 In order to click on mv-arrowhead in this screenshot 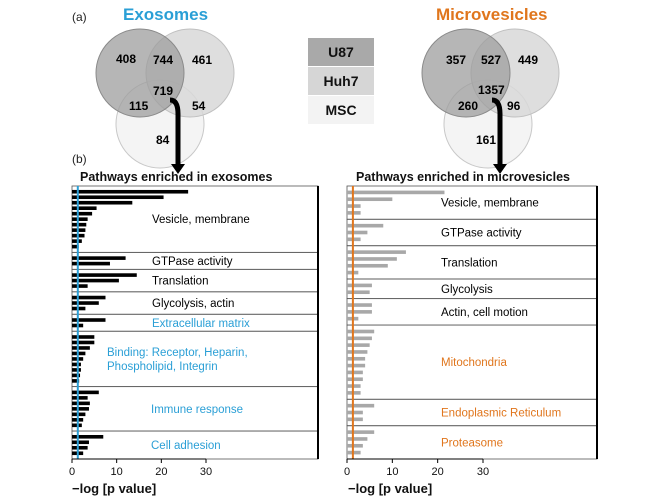, I will do `click(500, 169)`.